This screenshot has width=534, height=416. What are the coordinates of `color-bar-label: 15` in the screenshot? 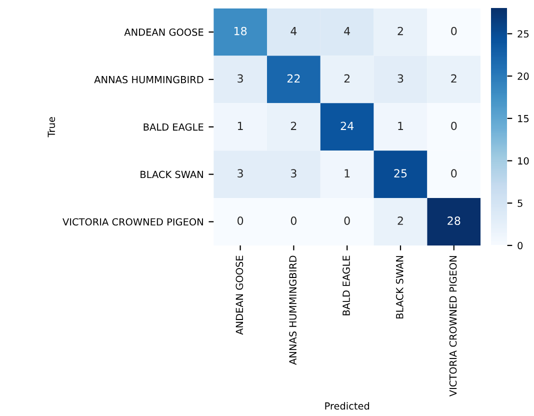 It's located at (523, 118).